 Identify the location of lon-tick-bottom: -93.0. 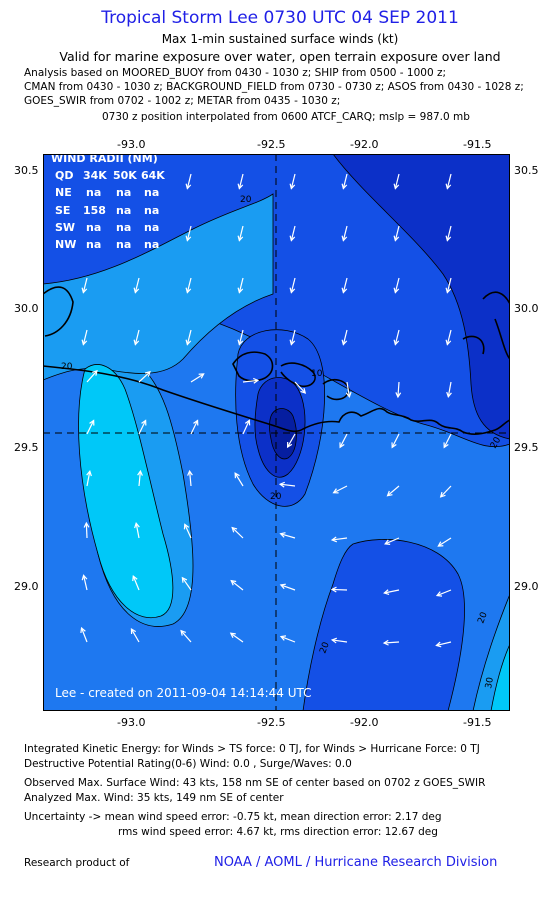
(131, 722).